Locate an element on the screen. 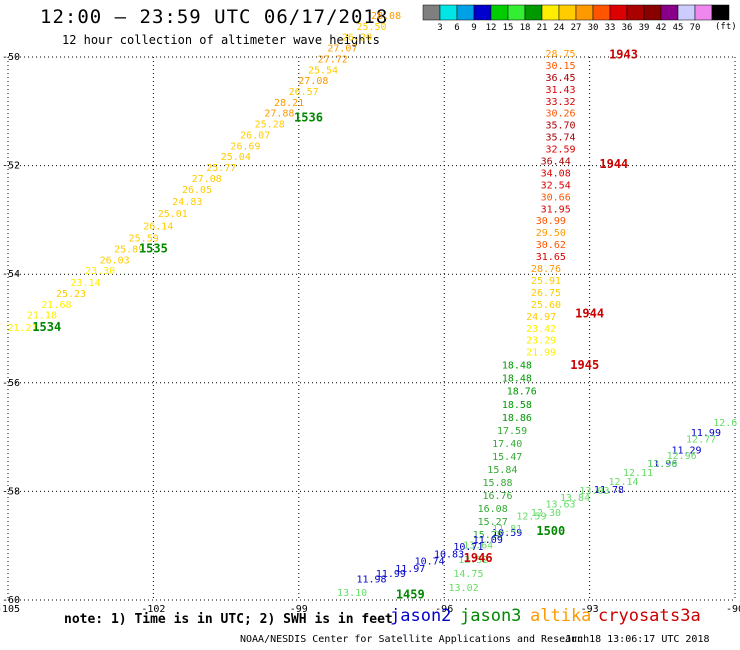 This screenshot has height=650, width=740. colorbar-label: 12 is located at coordinates (491, 28).